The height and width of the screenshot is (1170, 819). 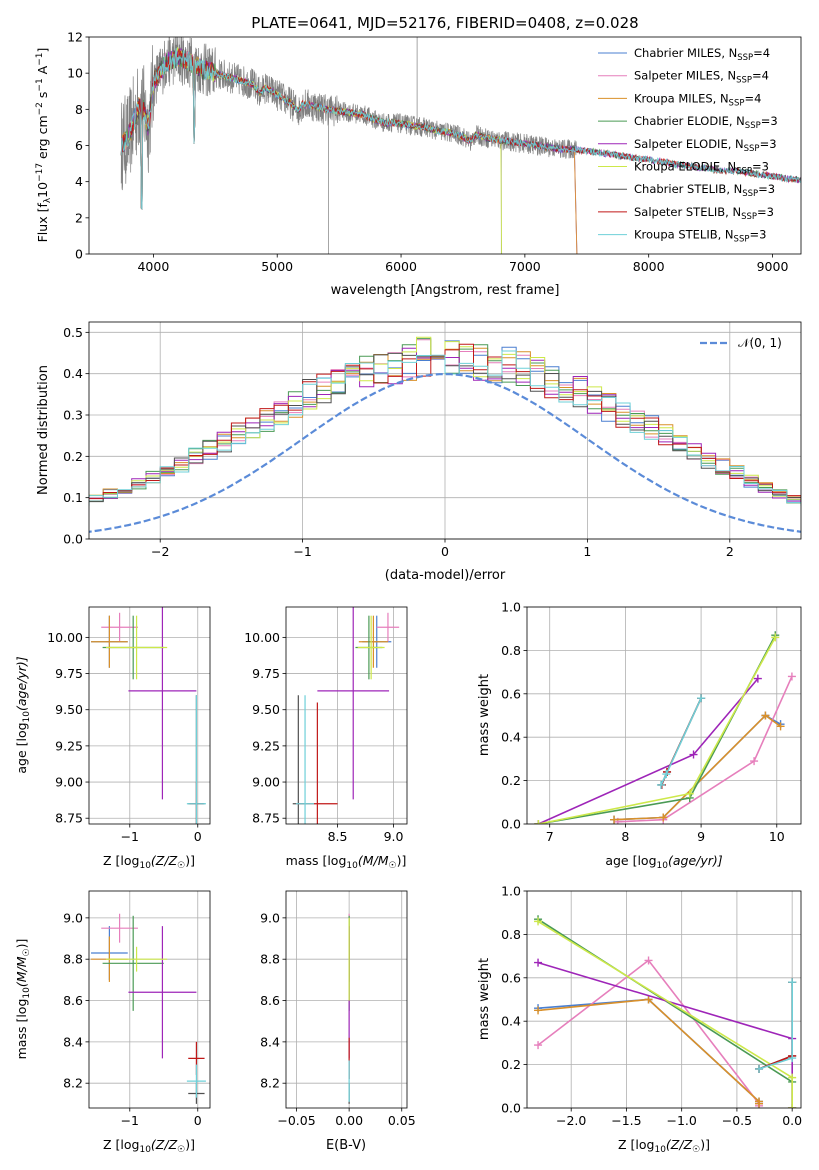 I want to click on label-part: Salpeter STELIB, N, so click(x=687, y=212).